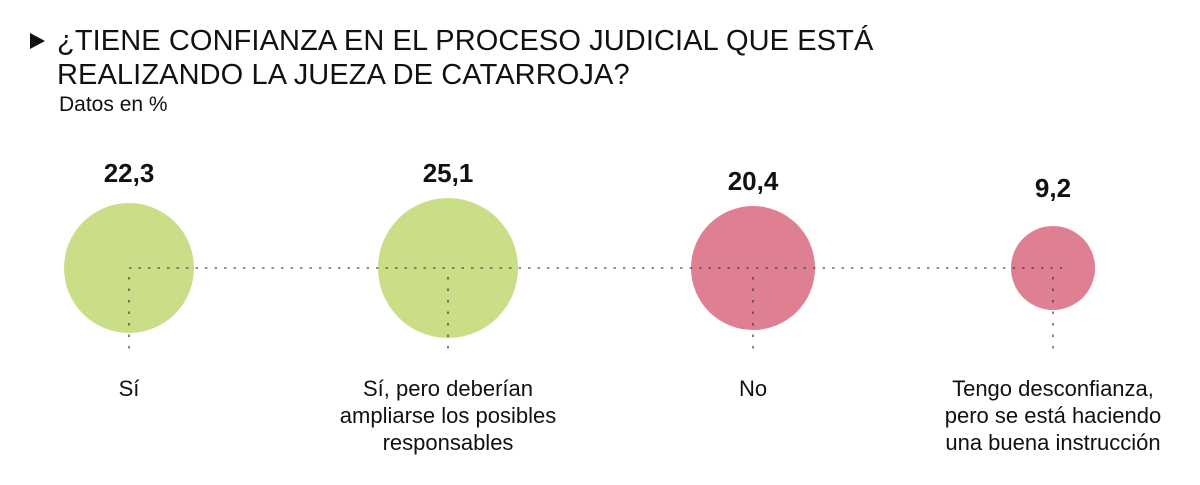 Image resolution: width=1200 pixels, height=485 pixels. What do you see at coordinates (129, 173) in the screenshot?
I see `value-label: 22,3` at bounding box center [129, 173].